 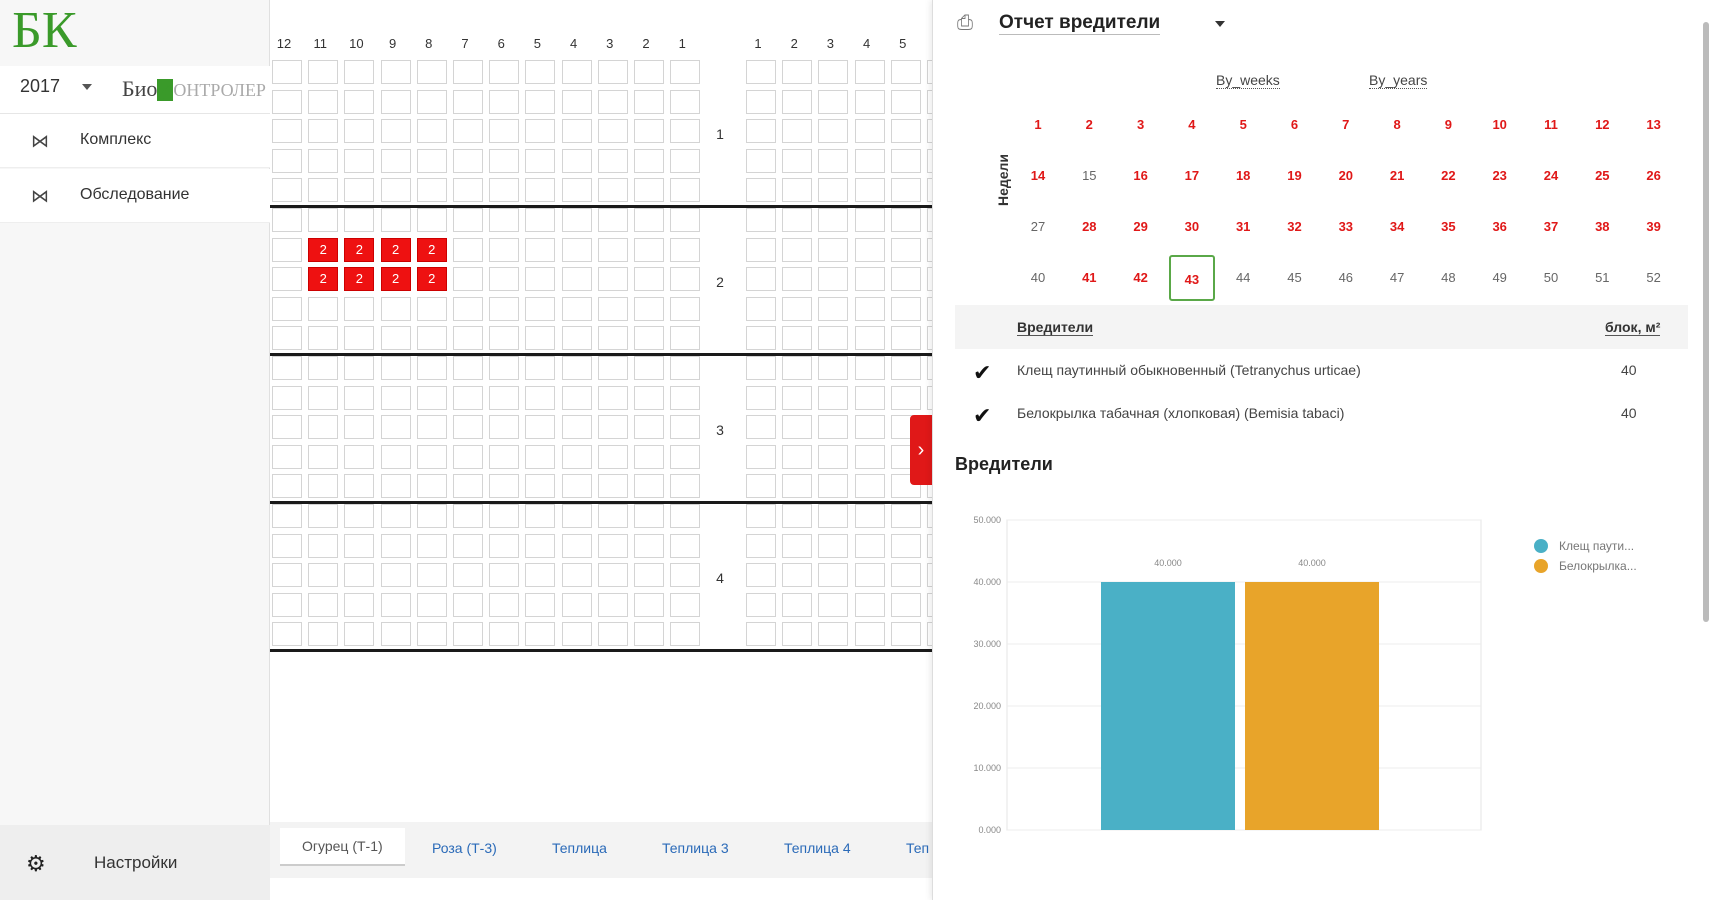 I want to click on week-day: 31, so click(x=1243, y=226).